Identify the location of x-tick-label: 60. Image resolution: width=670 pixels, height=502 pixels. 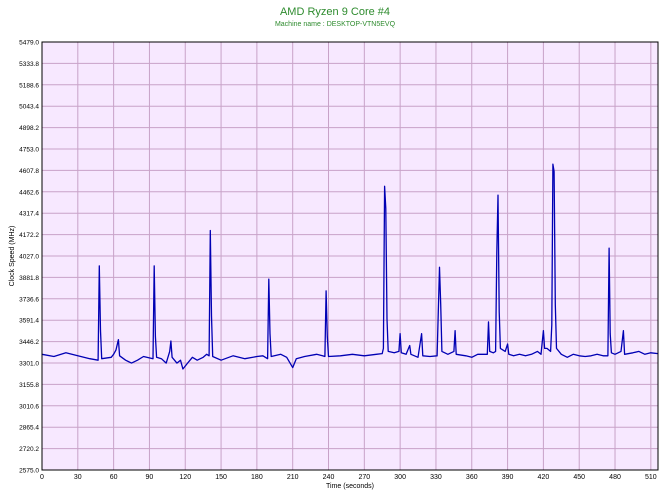
(114, 477).